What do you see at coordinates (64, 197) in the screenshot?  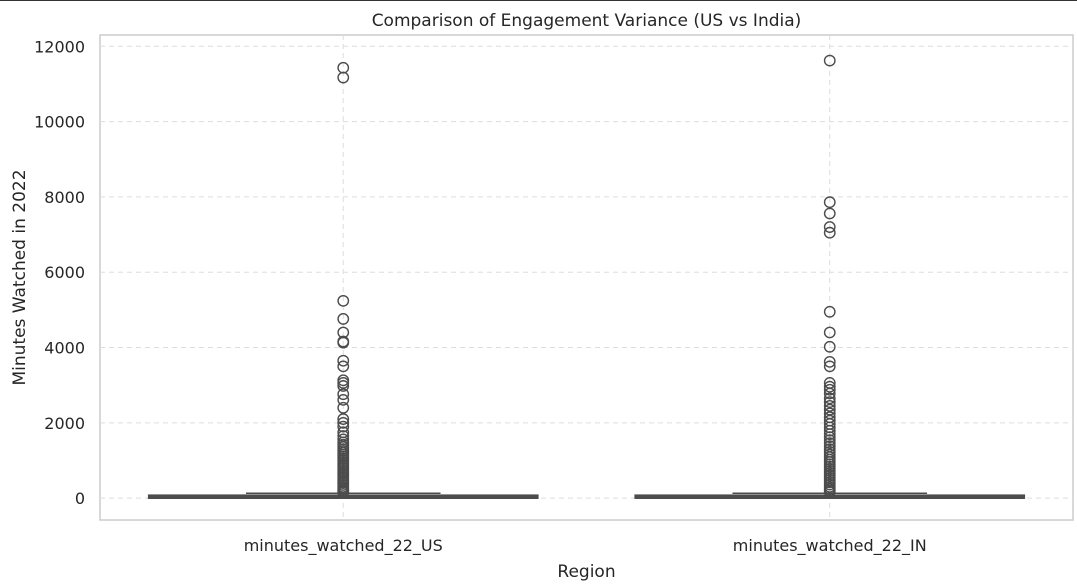 I see `y-tick-label: 8000` at bounding box center [64, 197].